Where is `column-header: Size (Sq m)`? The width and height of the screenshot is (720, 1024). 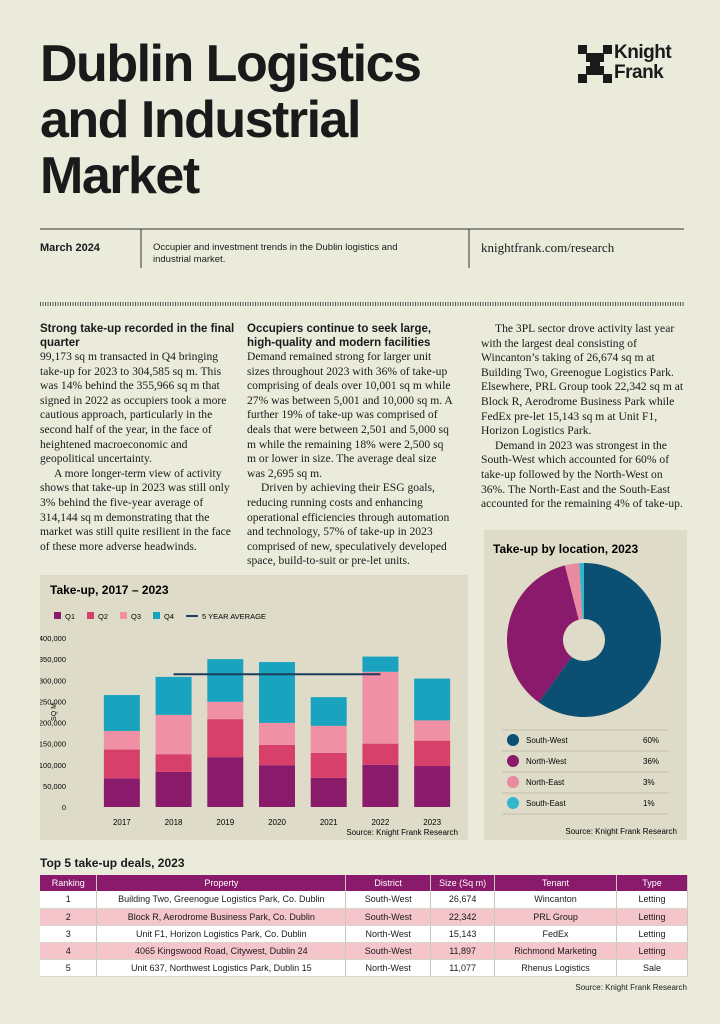
column-header: Size (Sq m) is located at coordinates (463, 883).